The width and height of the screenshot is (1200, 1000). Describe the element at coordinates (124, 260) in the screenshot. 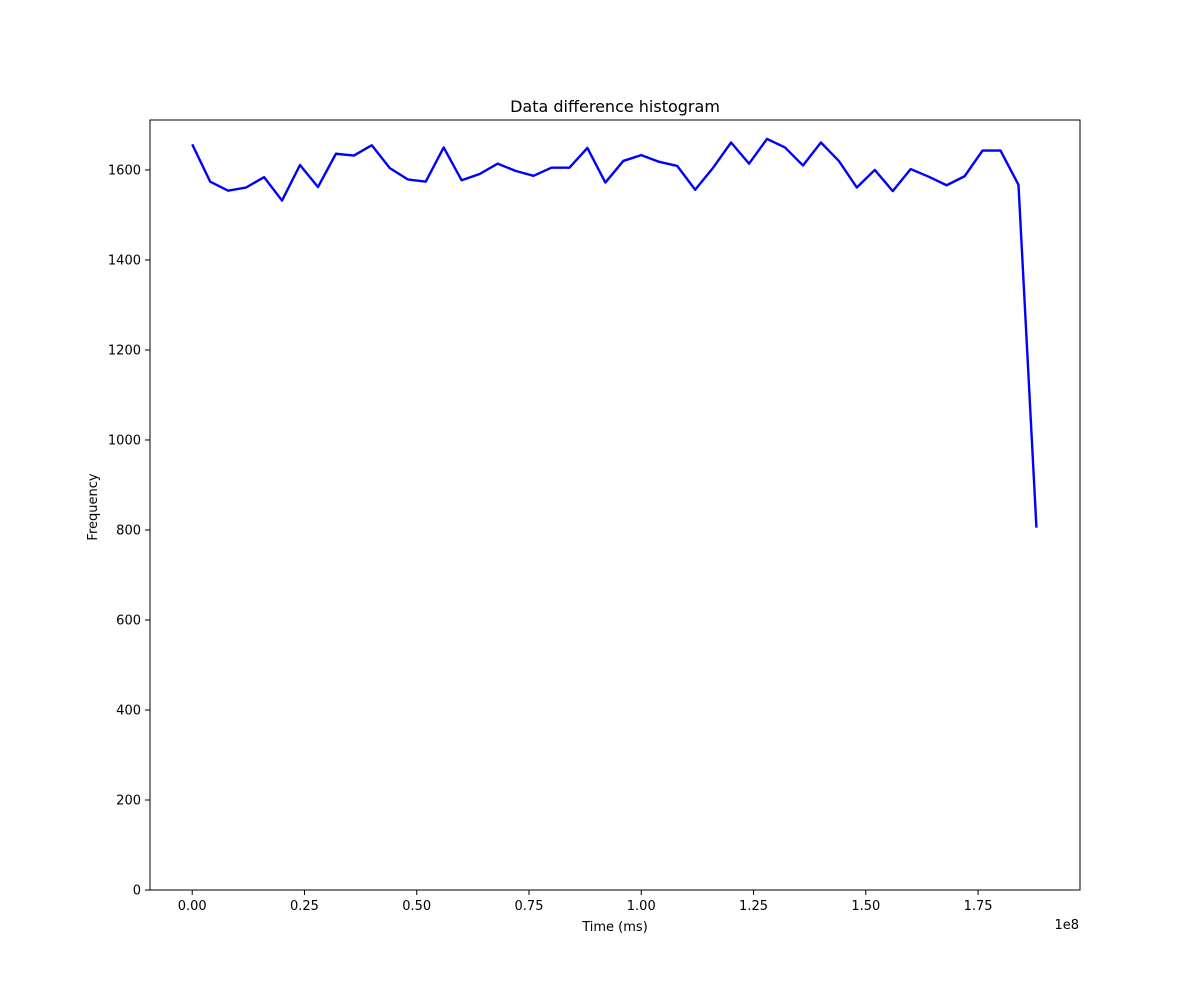

I see `y-tick-label: 1400` at that location.